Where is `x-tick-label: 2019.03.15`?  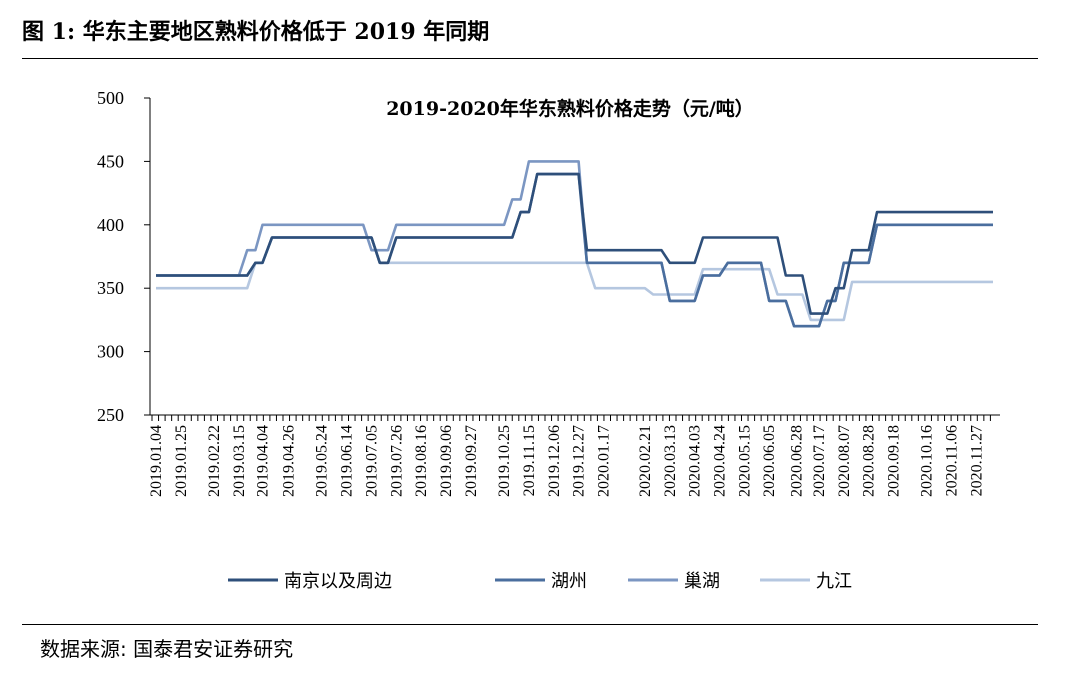
x-tick-label: 2019.03.15 is located at coordinates (239, 461).